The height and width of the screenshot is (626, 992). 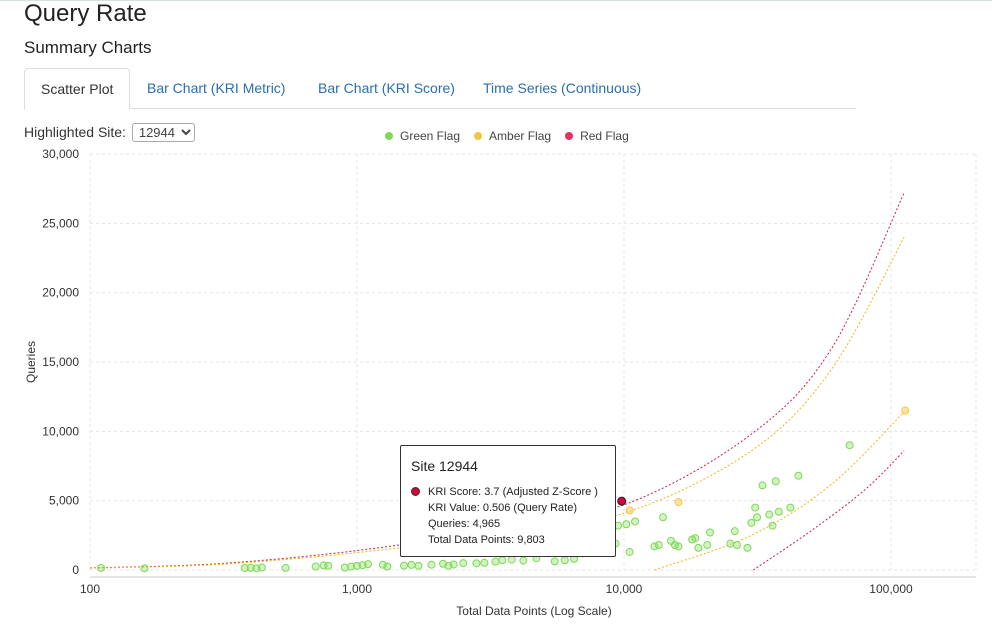 What do you see at coordinates (520, 136) in the screenshot?
I see `legend-amber-label: Amber Flag` at bounding box center [520, 136].